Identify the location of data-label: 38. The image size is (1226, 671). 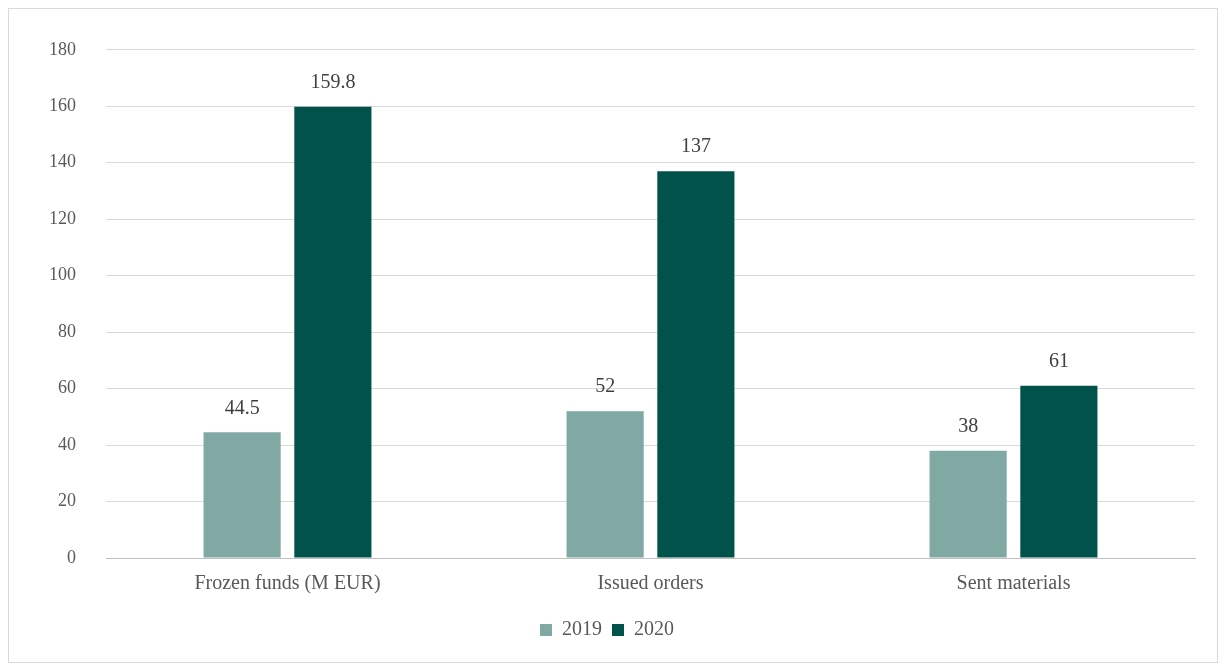
(968, 424).